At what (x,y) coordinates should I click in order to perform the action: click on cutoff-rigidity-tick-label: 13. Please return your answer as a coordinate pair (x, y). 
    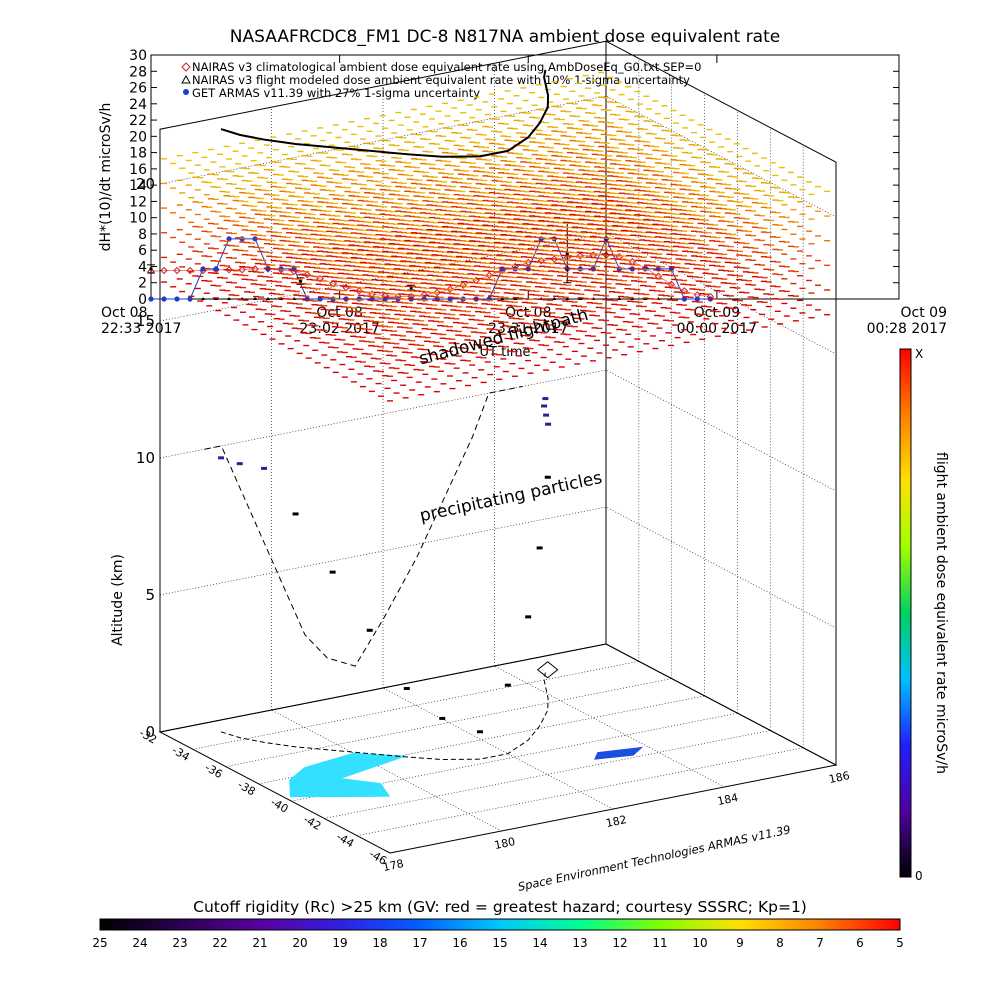
    Looking at the image, I should click on (579, 943).